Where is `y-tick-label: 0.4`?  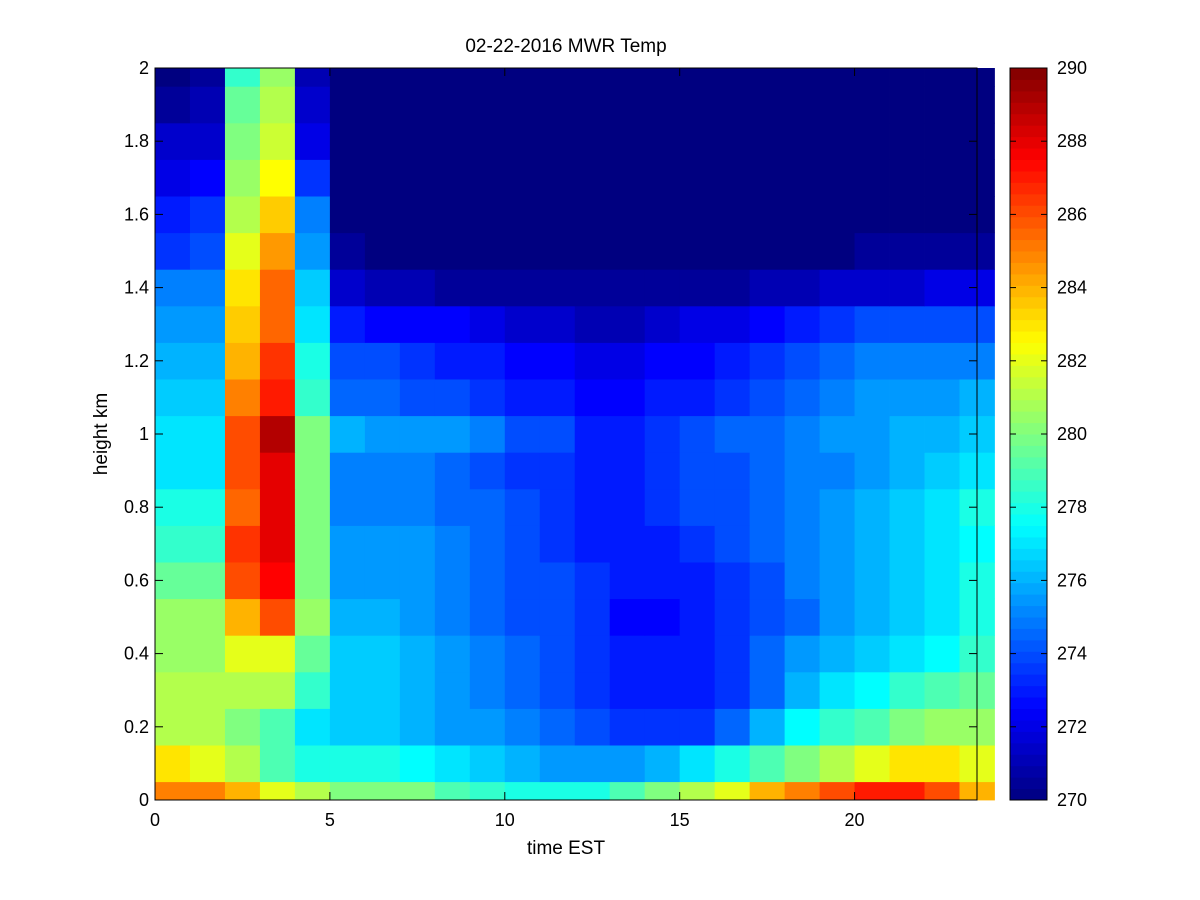
y-tick-label: 0.4 is located at coordinates (136, 654).